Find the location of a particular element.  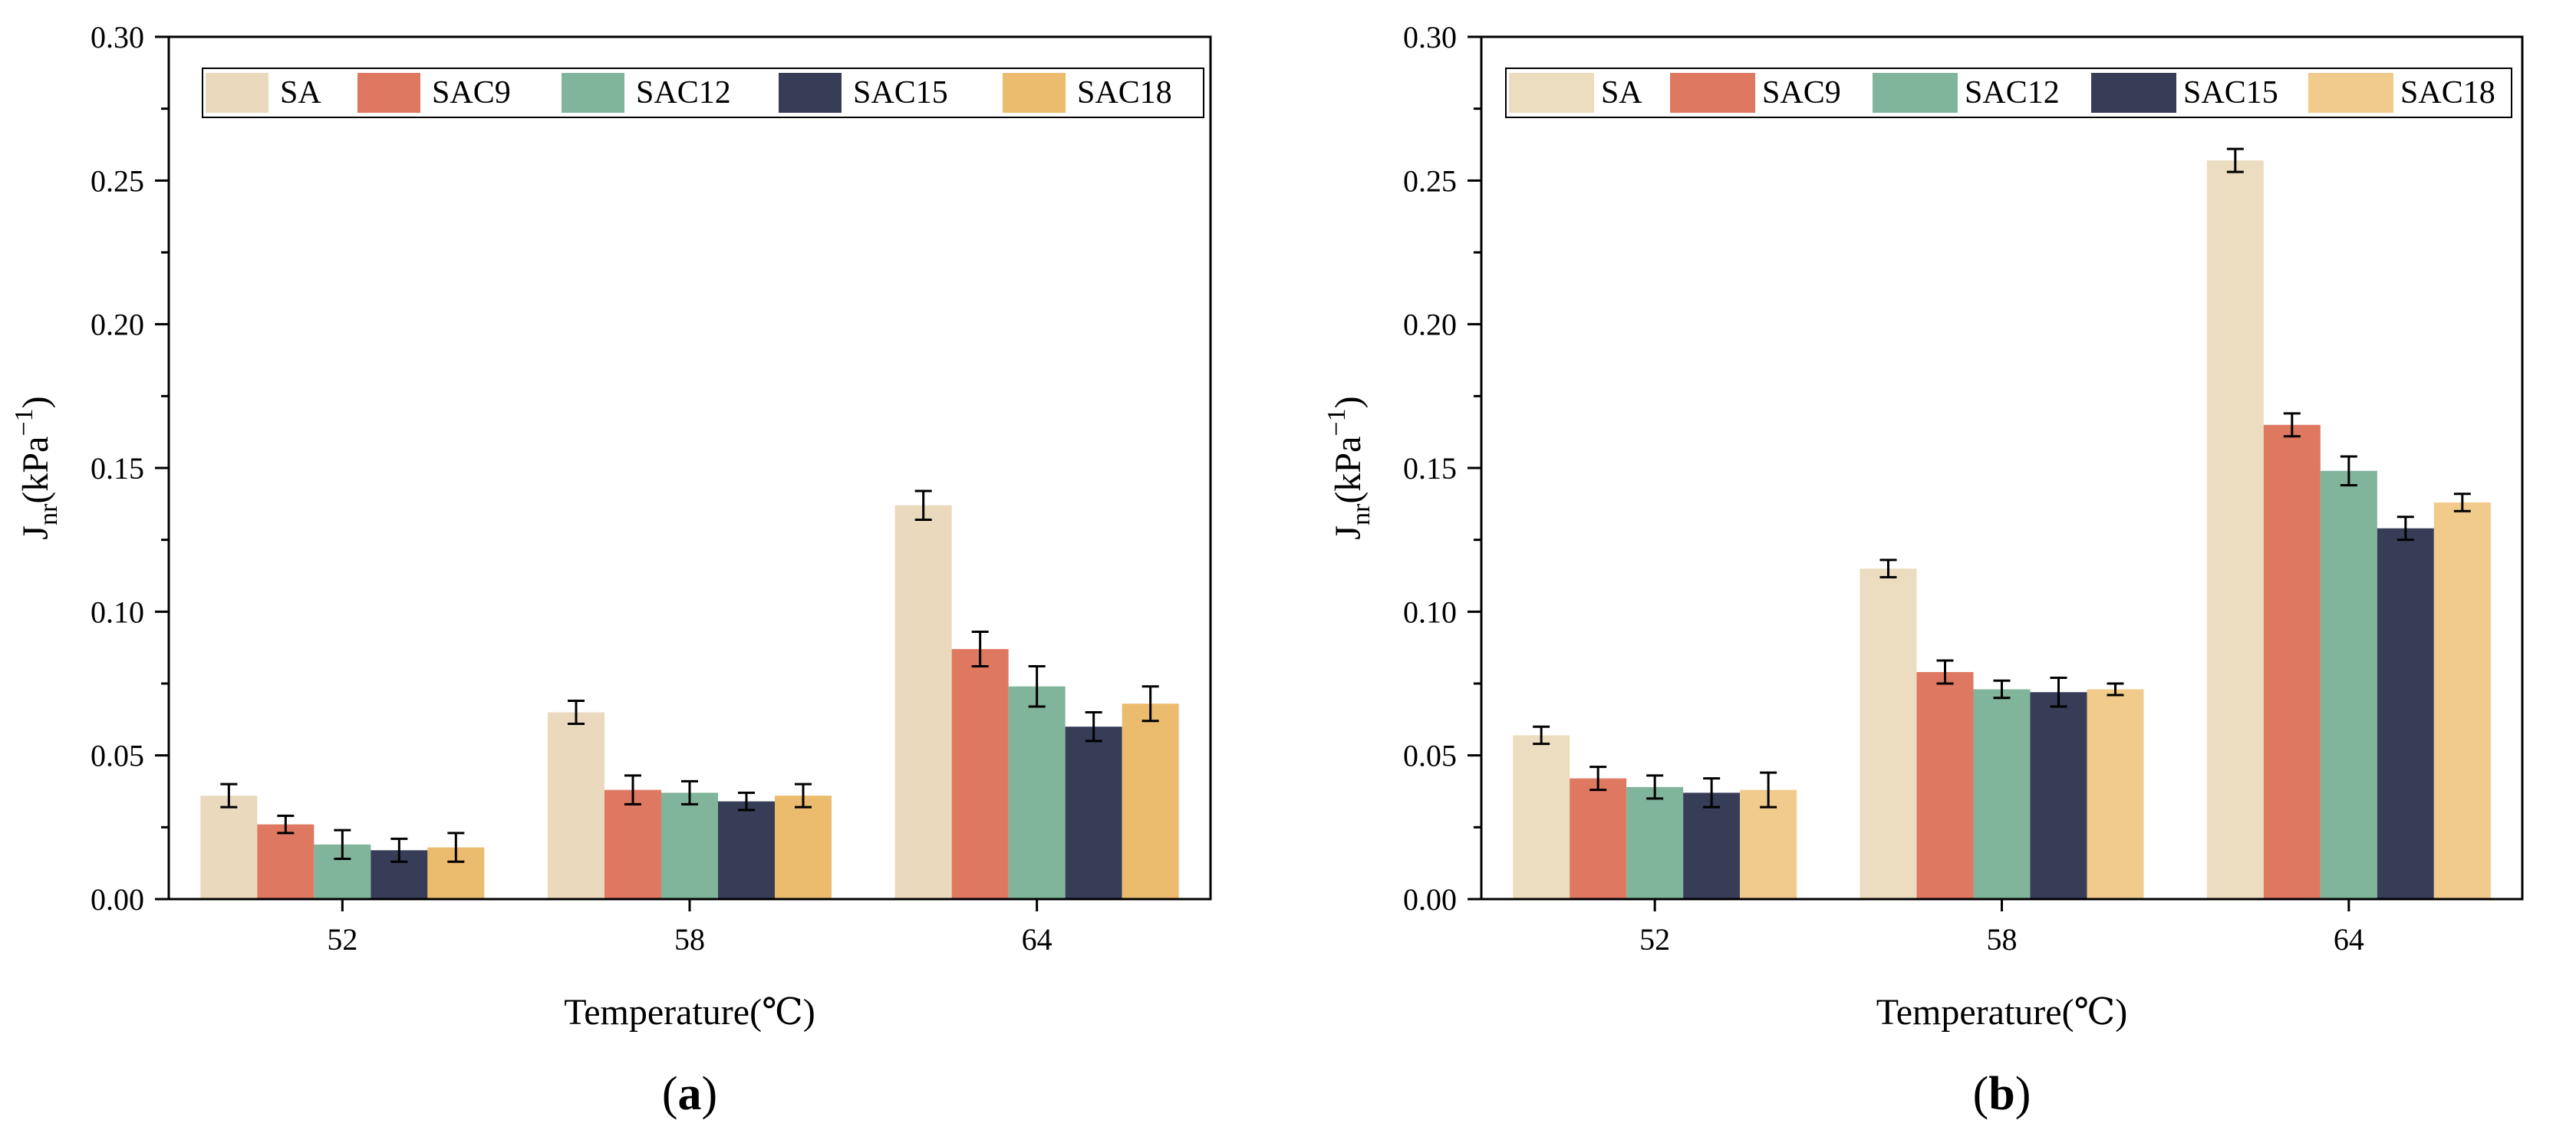

y-tick-label: 0.05 is located at coordinates (117, 756).